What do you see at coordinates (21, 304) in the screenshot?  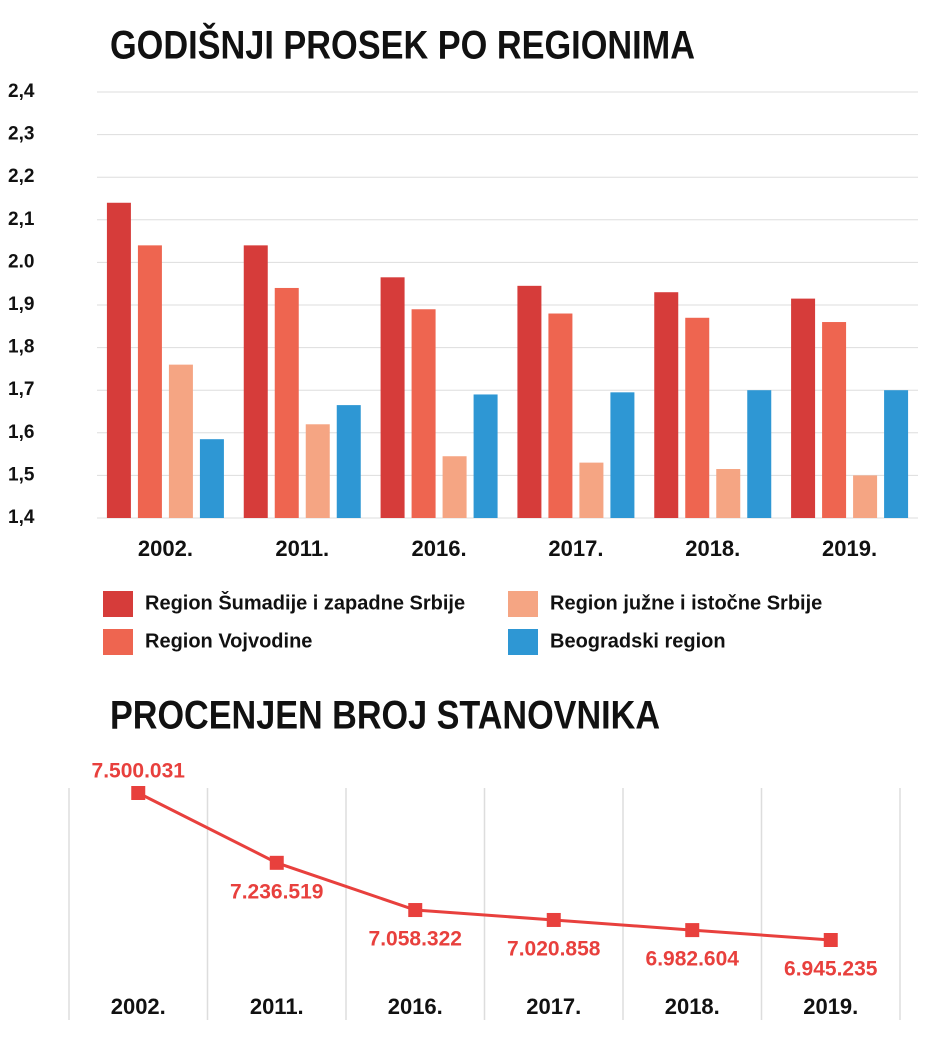 I see `y-tick-label: 1,9` at bounding box center [21, 304].